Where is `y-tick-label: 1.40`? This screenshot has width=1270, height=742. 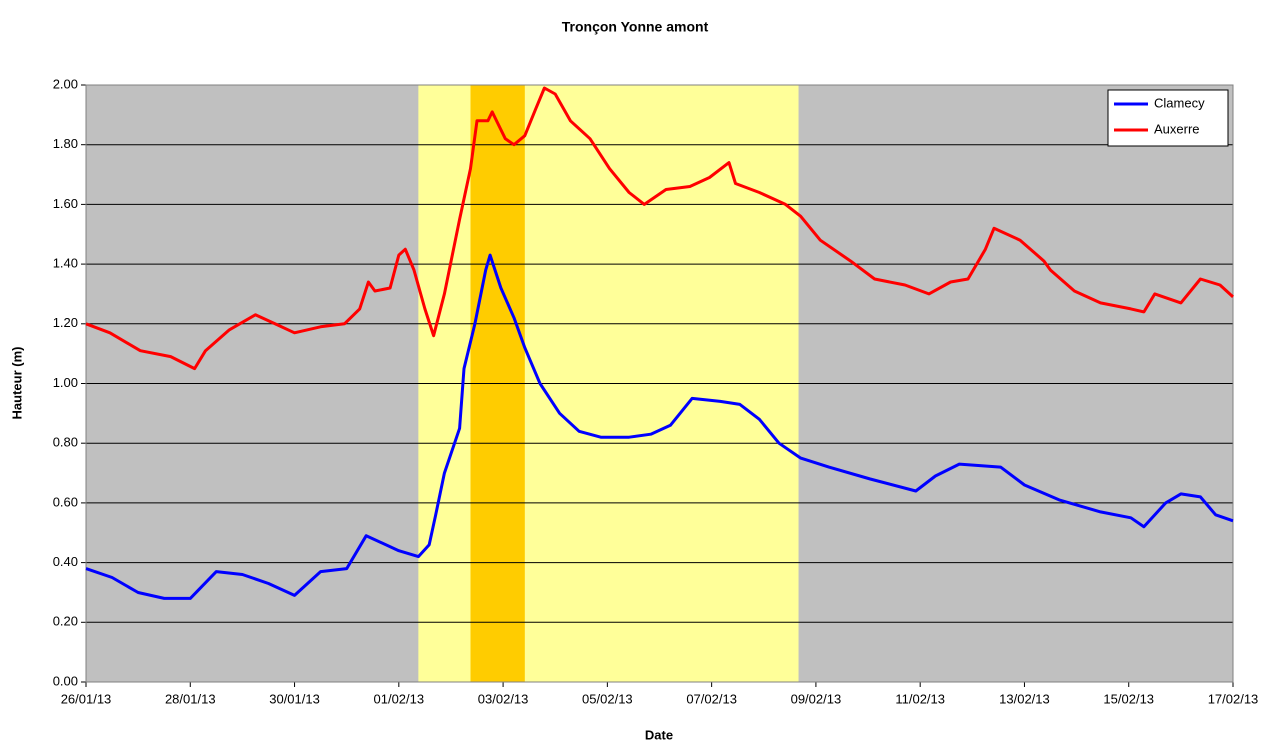 y-tick-label: 1.40 is located at coordinates (65, 263).